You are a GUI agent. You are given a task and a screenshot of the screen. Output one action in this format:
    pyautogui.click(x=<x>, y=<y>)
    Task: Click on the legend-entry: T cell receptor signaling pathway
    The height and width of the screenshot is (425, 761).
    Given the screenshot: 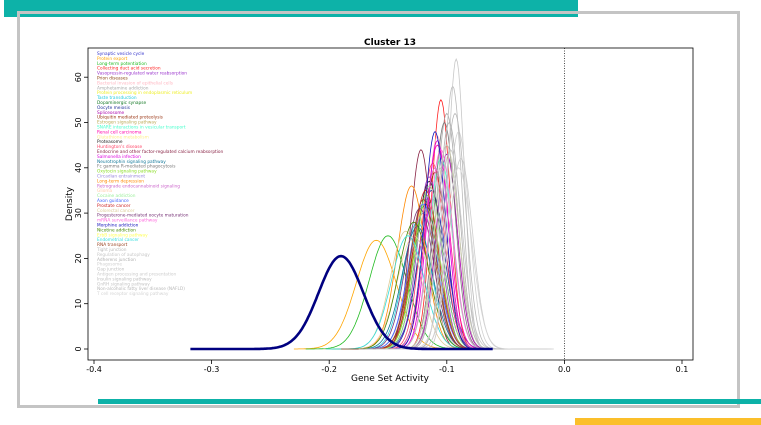 What is the action you would take?
    pyautogui.click(x=132, y=294)
    